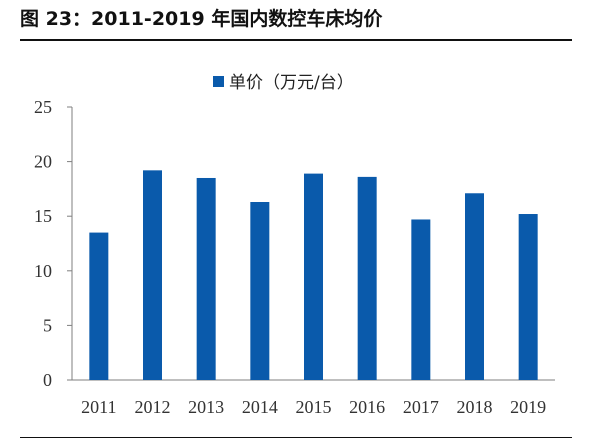 The image size is (592, 446). I want to click on bar-2017, so click(421, 299).